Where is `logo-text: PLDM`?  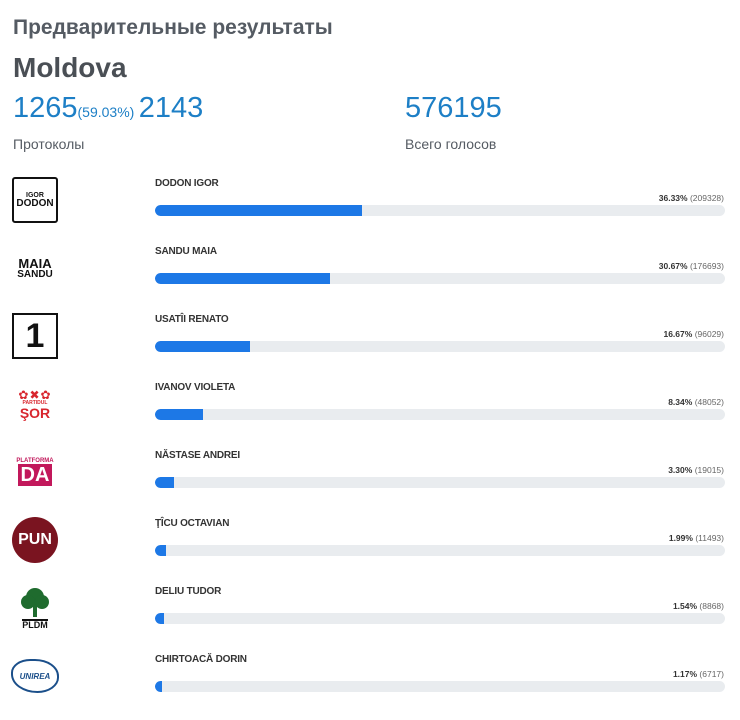
logo-text: PLDM is located at coordinates (35, 624).